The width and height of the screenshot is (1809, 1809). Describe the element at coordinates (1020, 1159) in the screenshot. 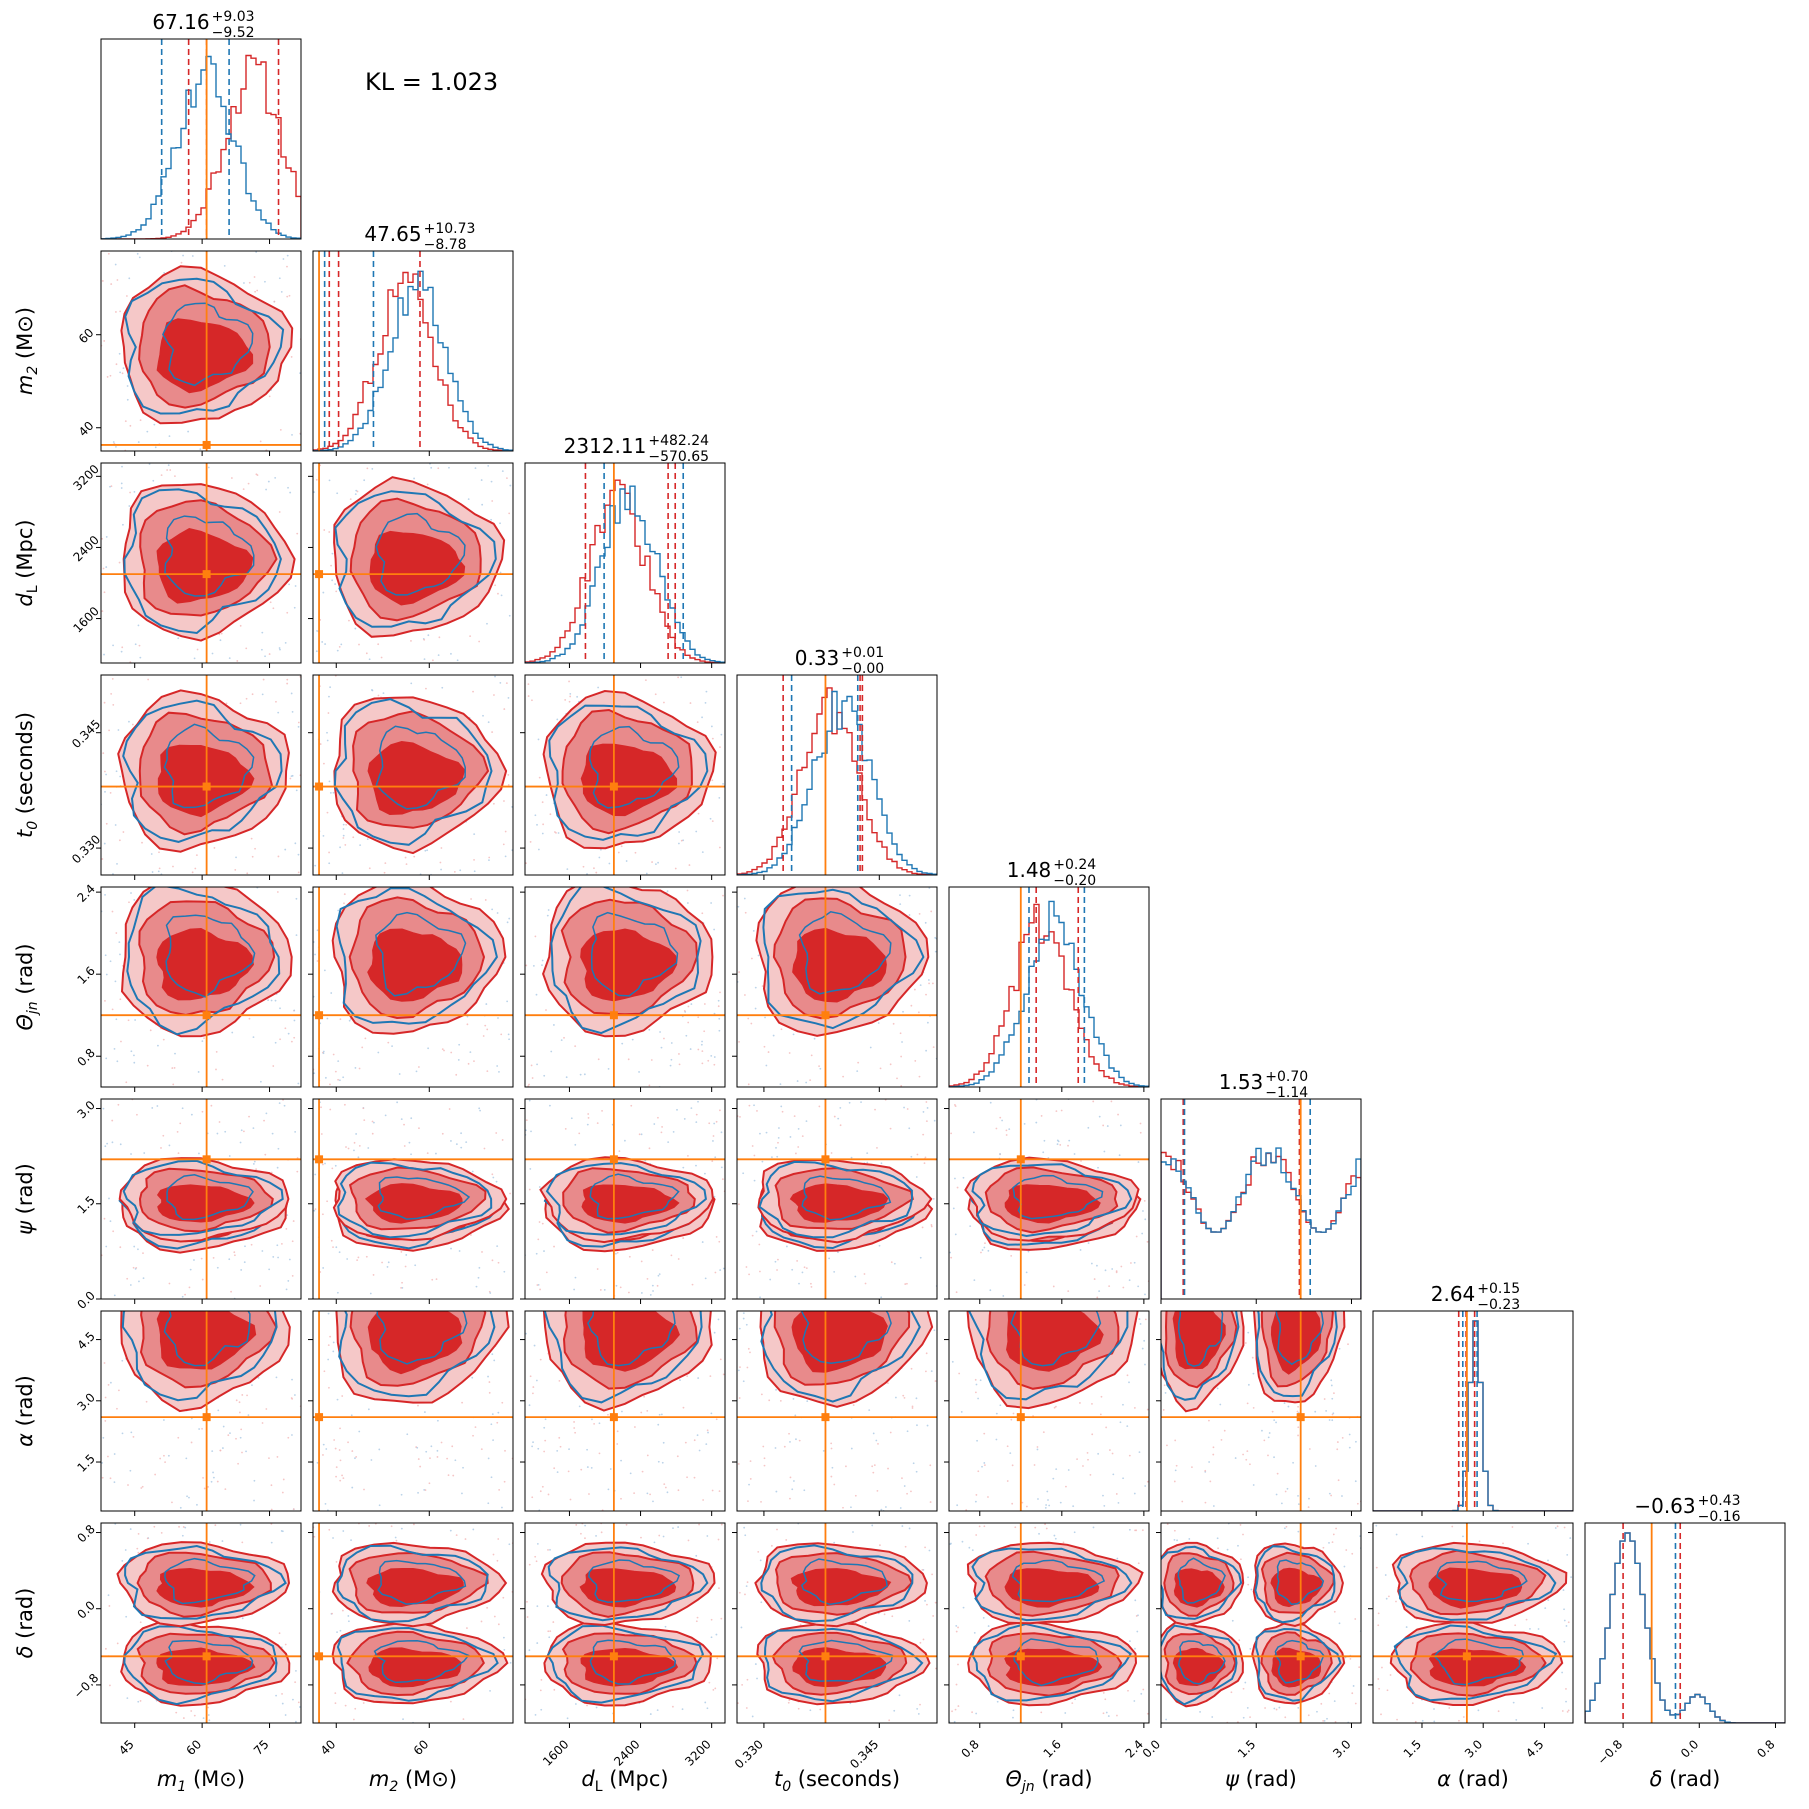

I see `truth-marker-theta-psi` at that location.